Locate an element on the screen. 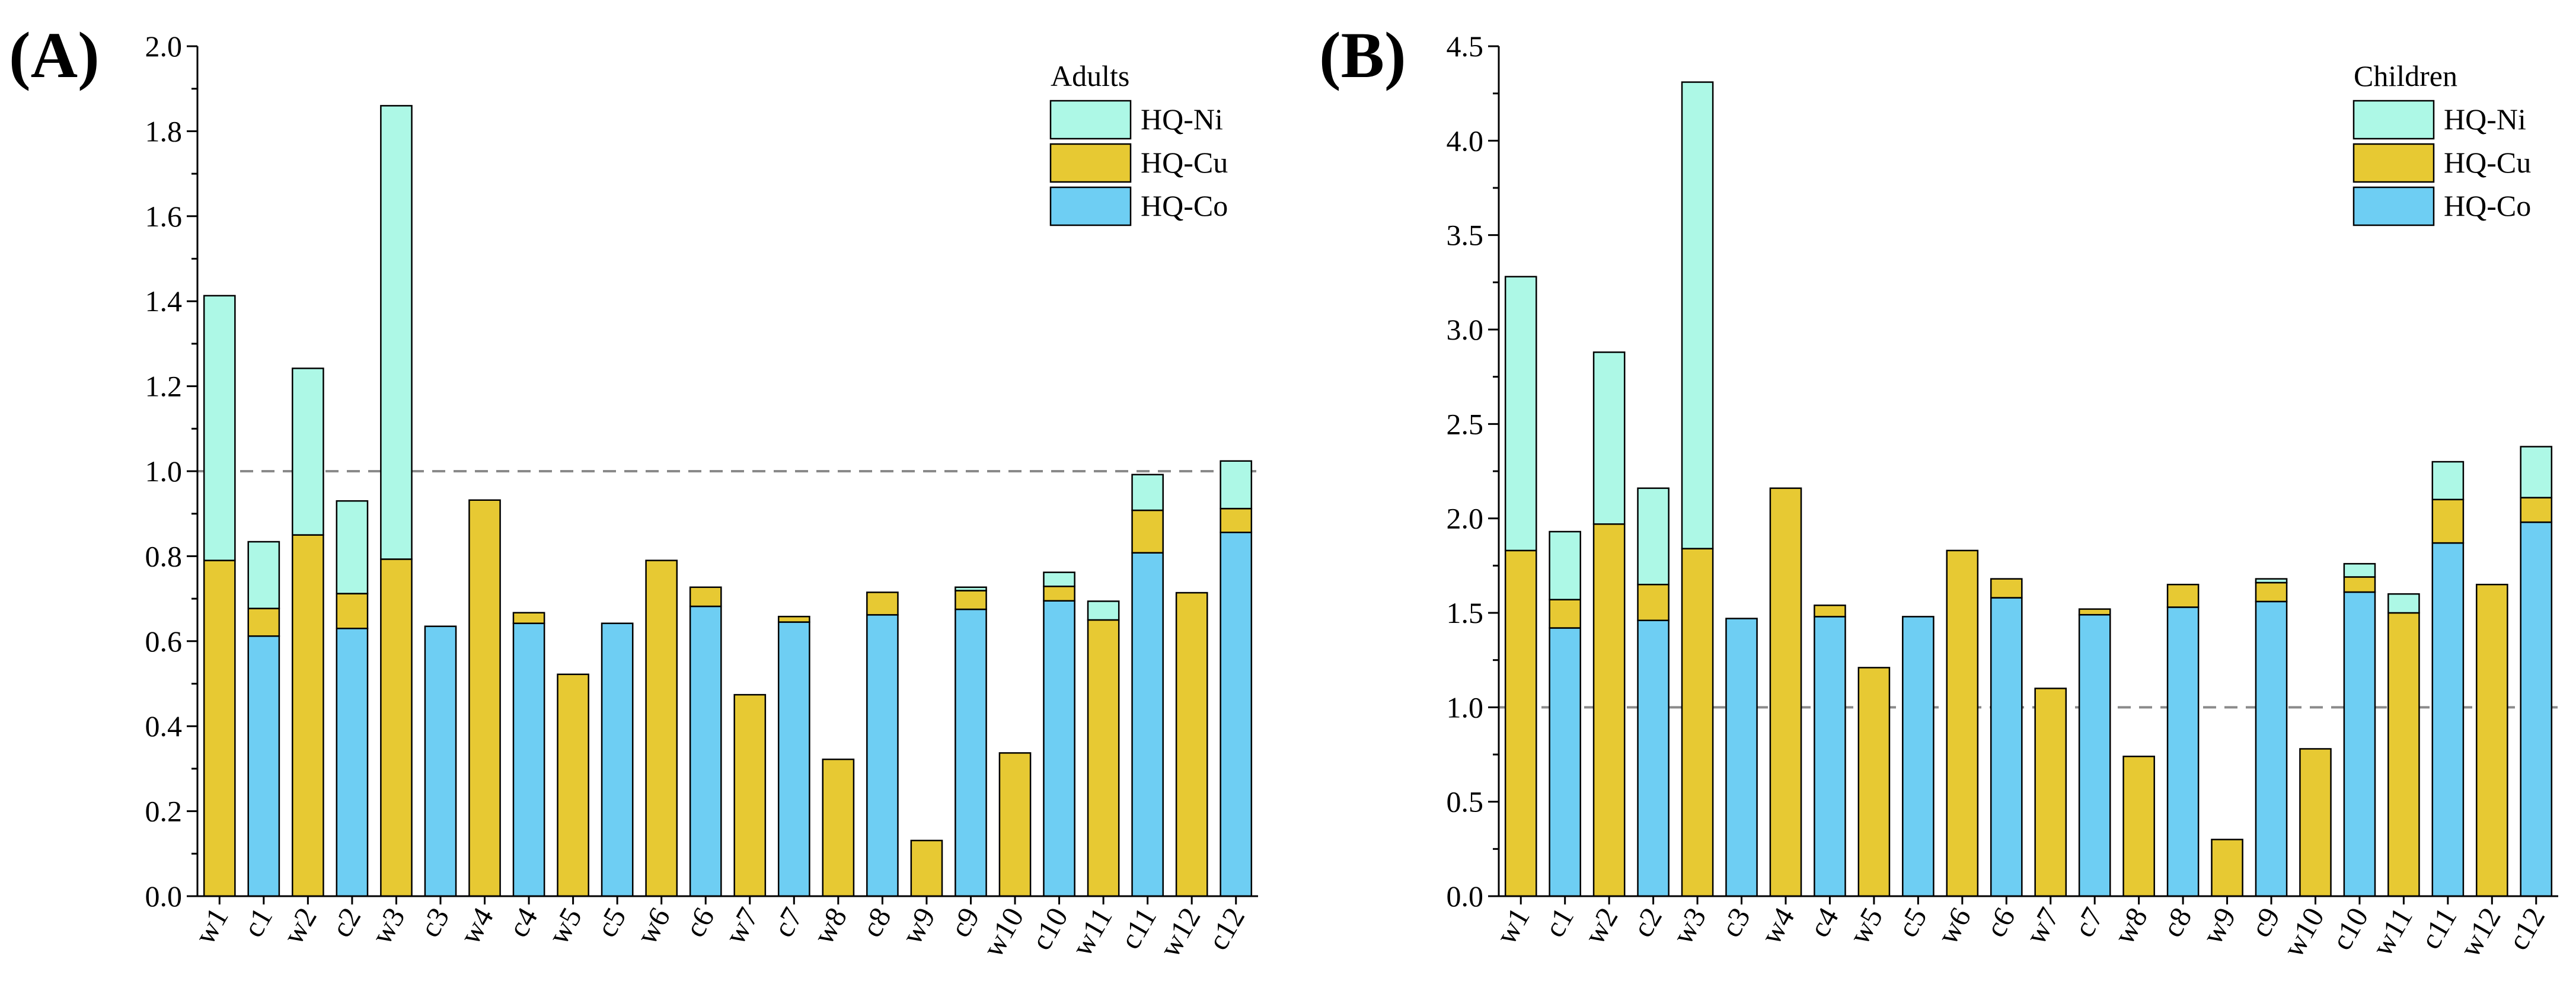  legend-title: Children is located at coordinates (2405, 75).